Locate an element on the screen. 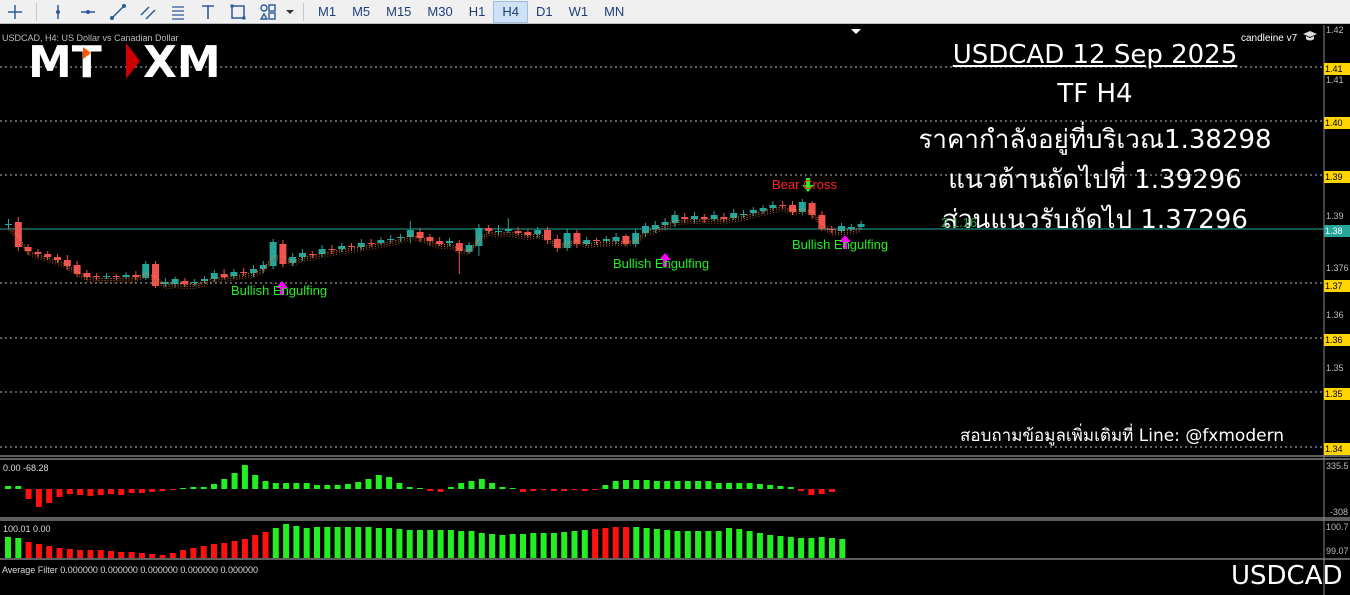 The image size is (1350, 595). overlay-title: USDCAD 12 Sep 2025 is located at coordinates (1095, 55).